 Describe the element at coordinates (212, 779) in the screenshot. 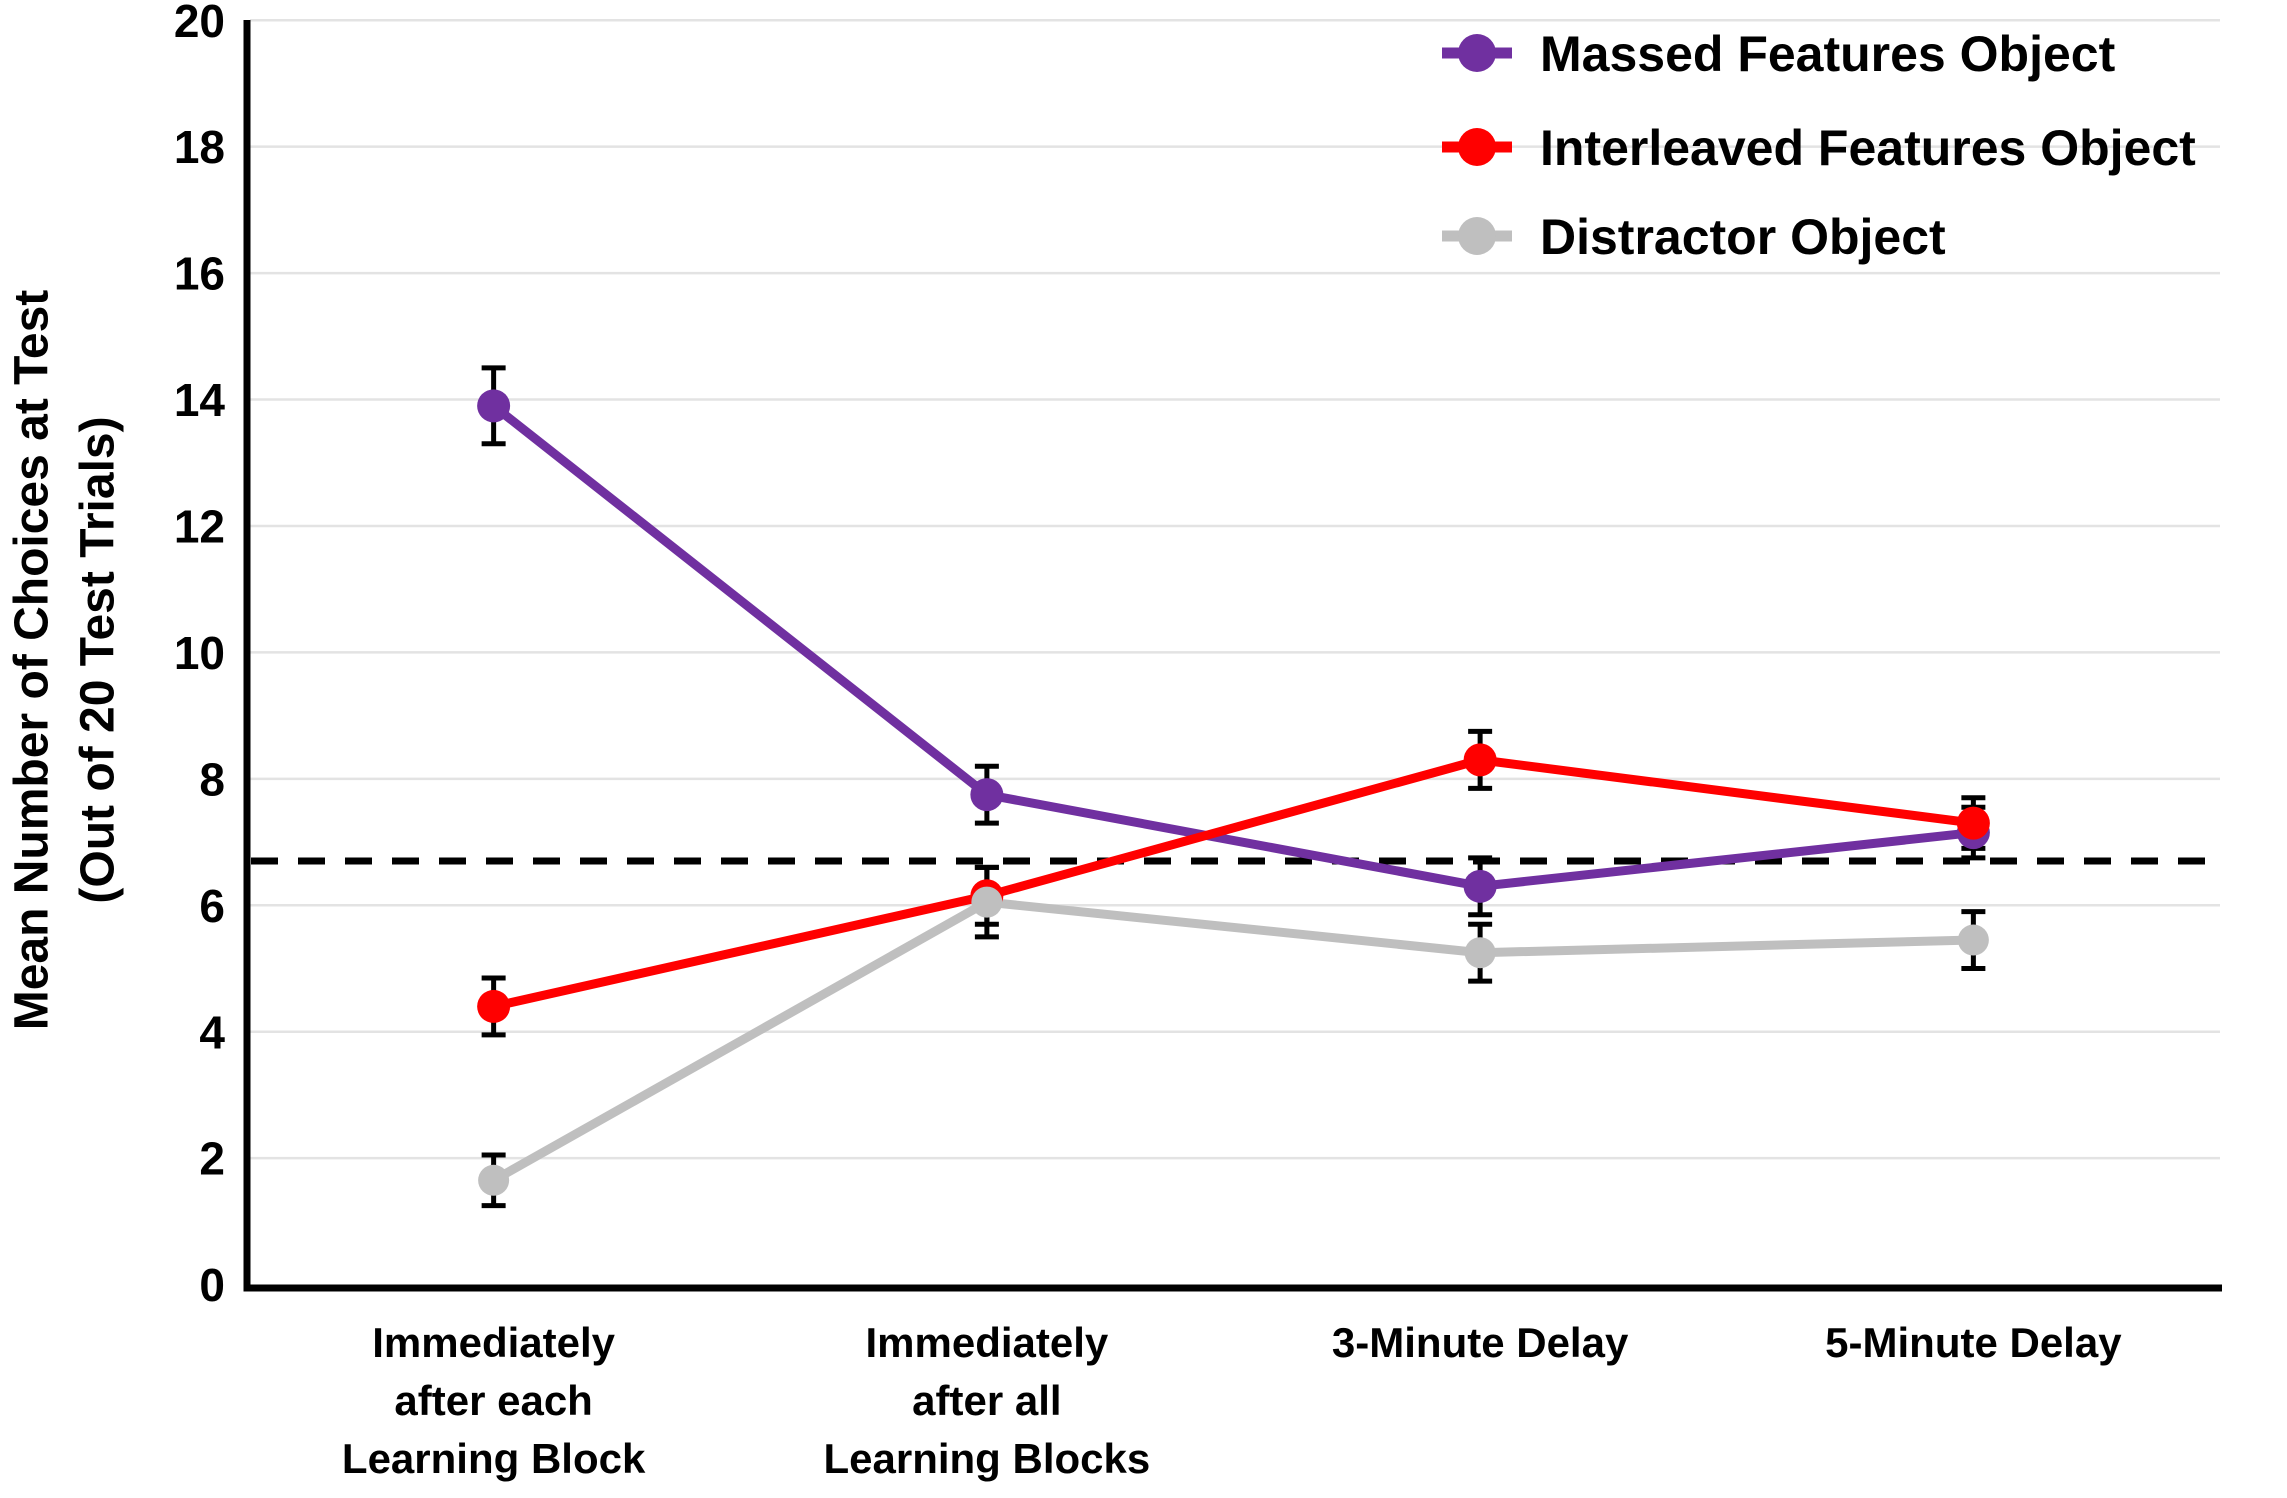

I see `y-tick-label: 8` at that location.